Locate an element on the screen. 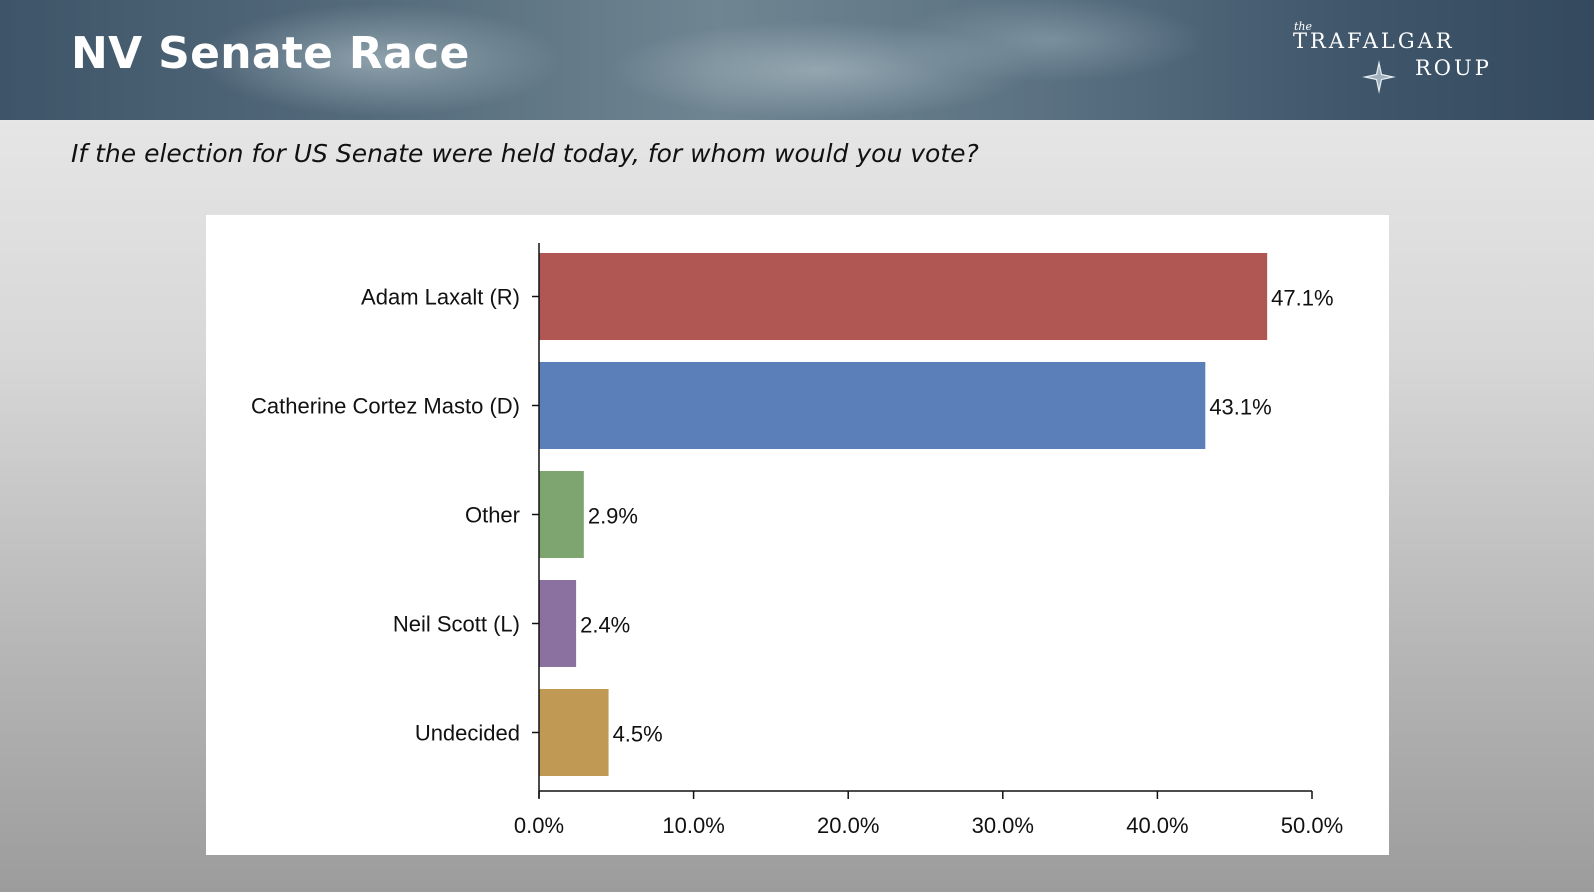 The width and height of the screenshot is (1594, 892). data-label: 43.1% is located at coordinates (1240, 407).